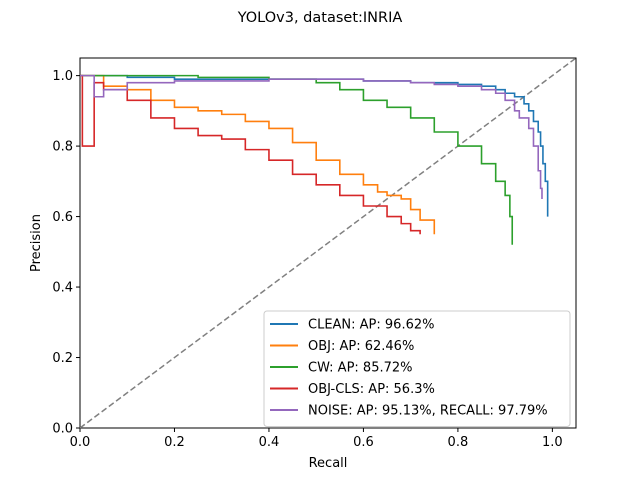 The width and height of the screenshot is (640, 480). I want to click on x-tick-label: 0.0, so click(80, 442).